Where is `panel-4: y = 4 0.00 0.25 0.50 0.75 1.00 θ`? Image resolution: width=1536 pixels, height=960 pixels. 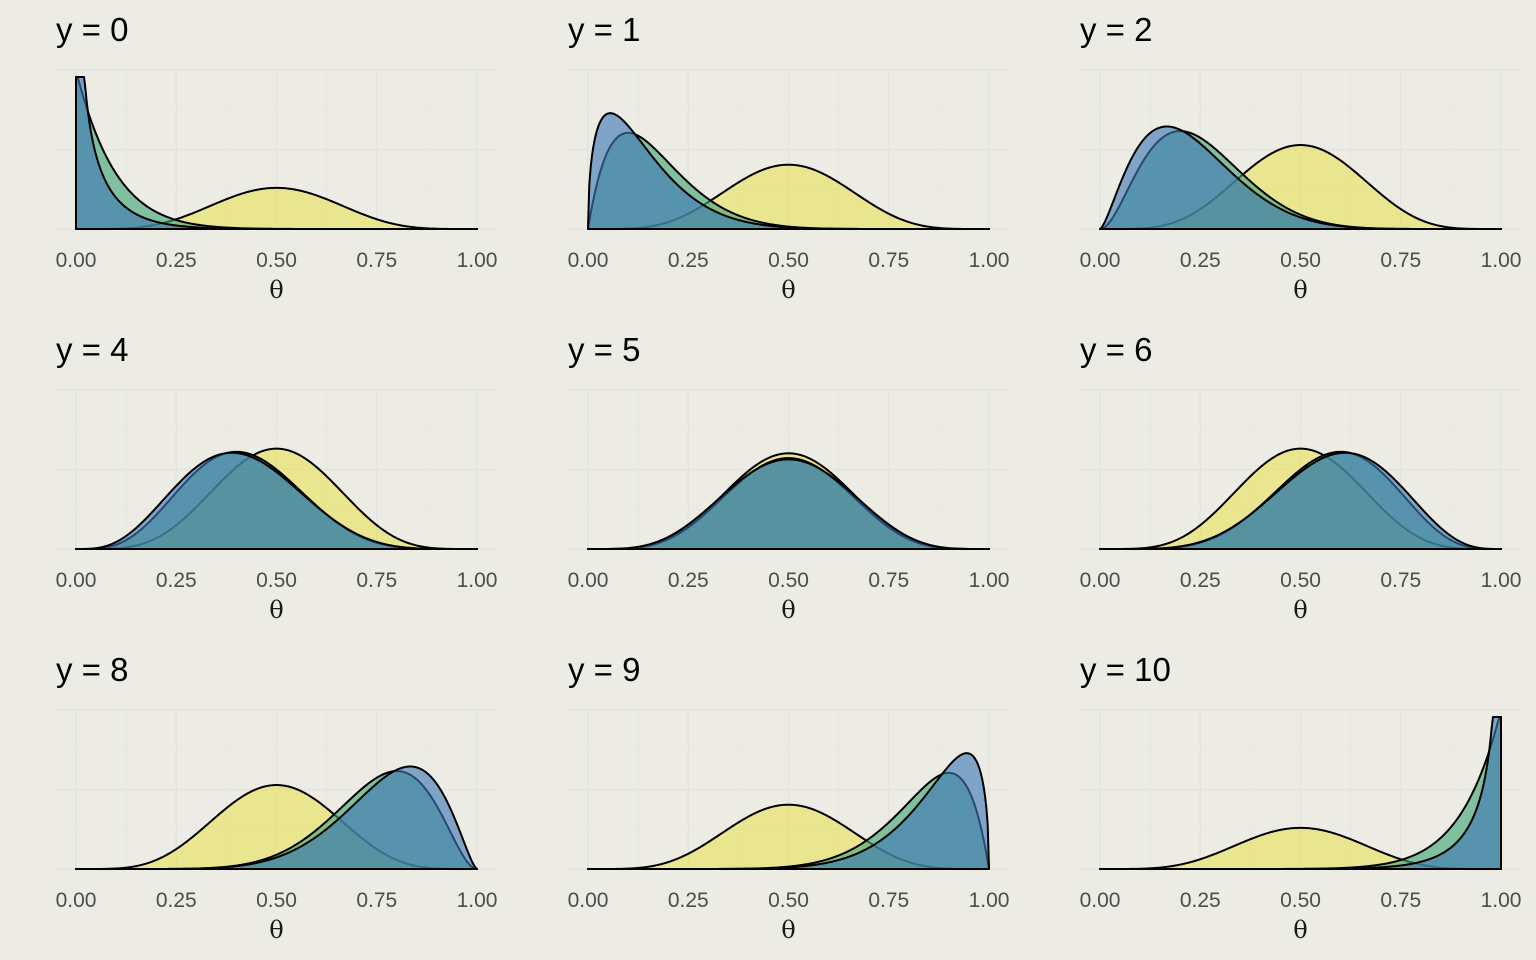
panel-4: y = 4 0.00 0.25 0.50 0.75 1.00 θ is located at coordinates (277, 477).